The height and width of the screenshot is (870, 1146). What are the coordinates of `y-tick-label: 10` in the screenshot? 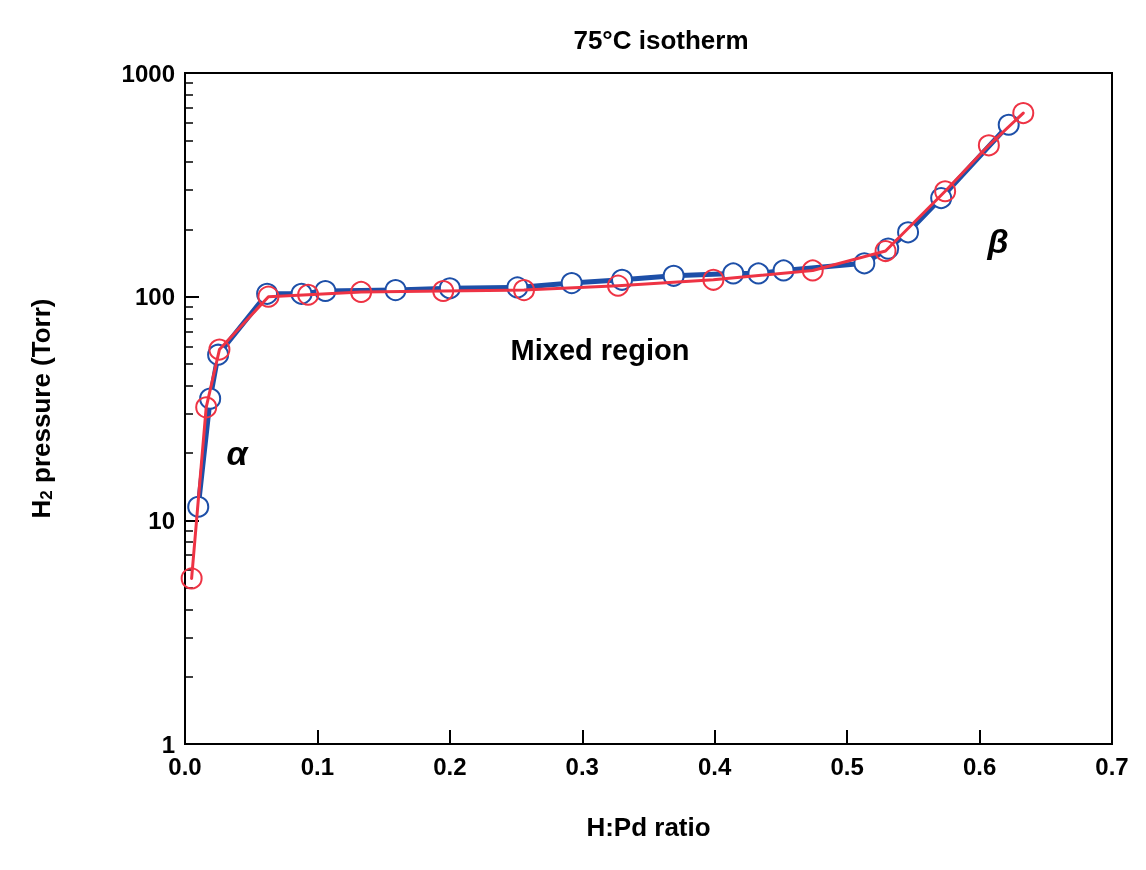 It's located at (161, 520).